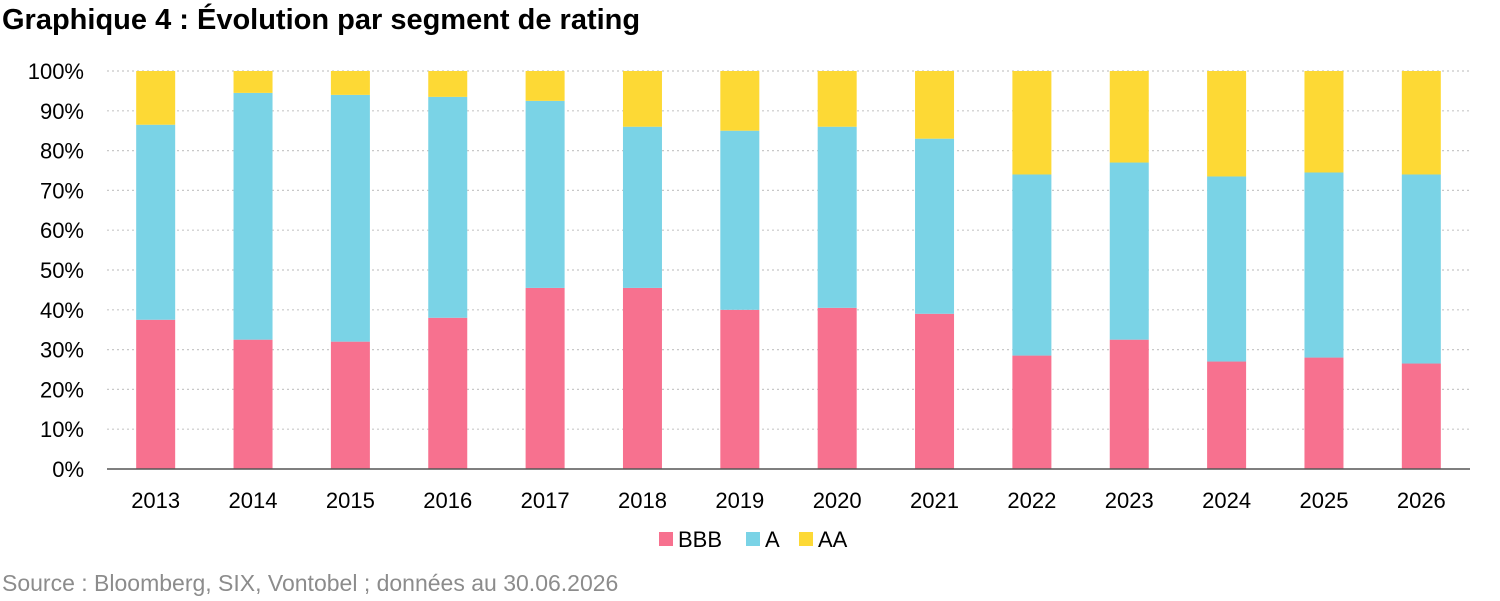 The height and width of the screenshot is (601, 1500). Describe the element at coordinates (448, 207) in the screenshot. I see `bar-a-2016` at that location.